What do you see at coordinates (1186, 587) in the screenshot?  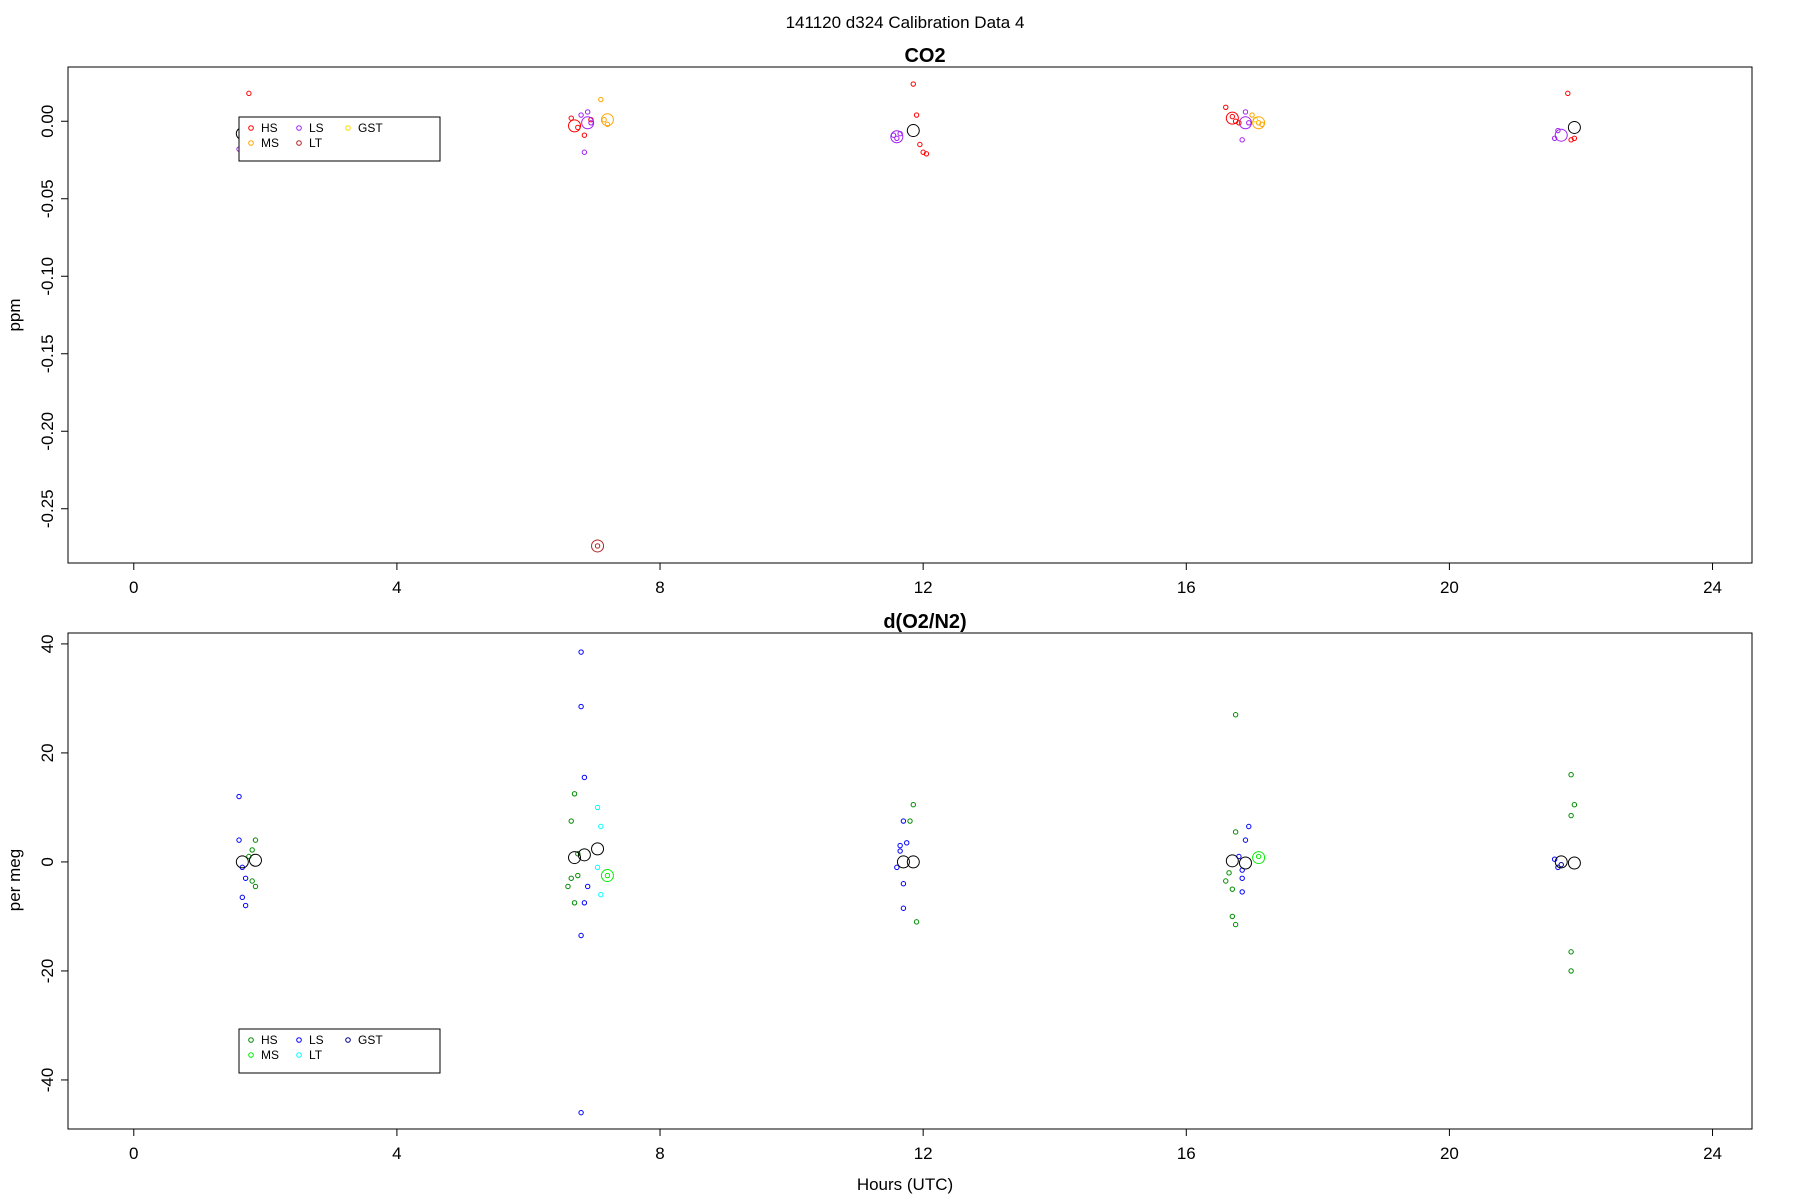 I see `co2-x-tick-label: 16` at bounding box center [1186, 587].